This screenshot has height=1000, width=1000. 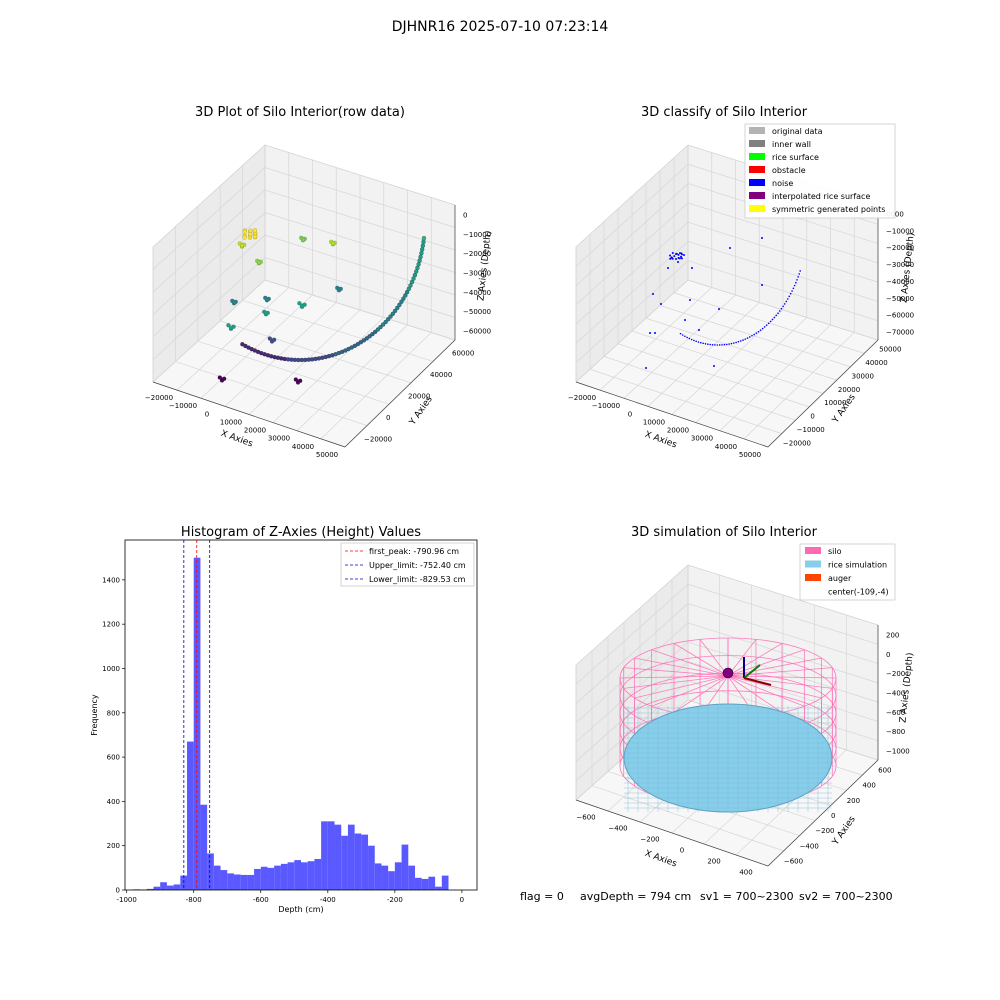 I want to click on histogram-frame, so click(x=301, y=715).